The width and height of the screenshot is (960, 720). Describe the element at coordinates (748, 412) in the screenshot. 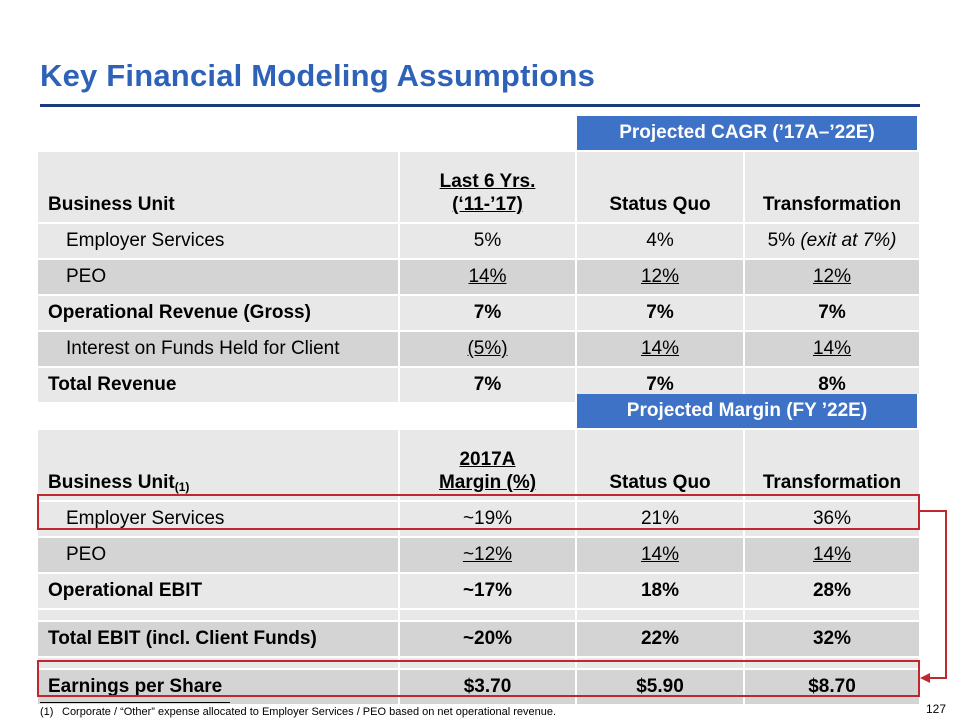

I see `margin-band-header: Projected Margin (FY ’22E)` at that location.